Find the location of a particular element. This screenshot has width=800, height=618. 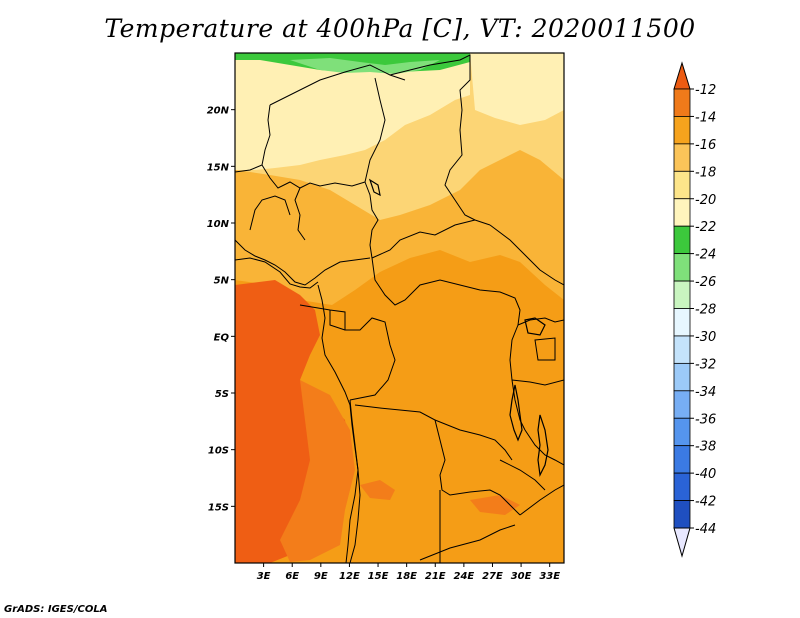

lat-label: 20N is located at coordinates (218, 111).